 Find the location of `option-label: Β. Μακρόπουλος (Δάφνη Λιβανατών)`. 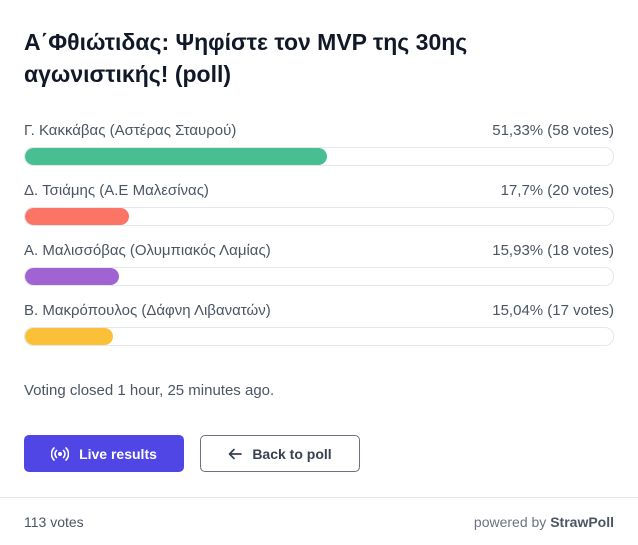

option-label: Β. Μακρόπουλος (Δάφνη Λιβανατών) is located at coordinates (147, 310).